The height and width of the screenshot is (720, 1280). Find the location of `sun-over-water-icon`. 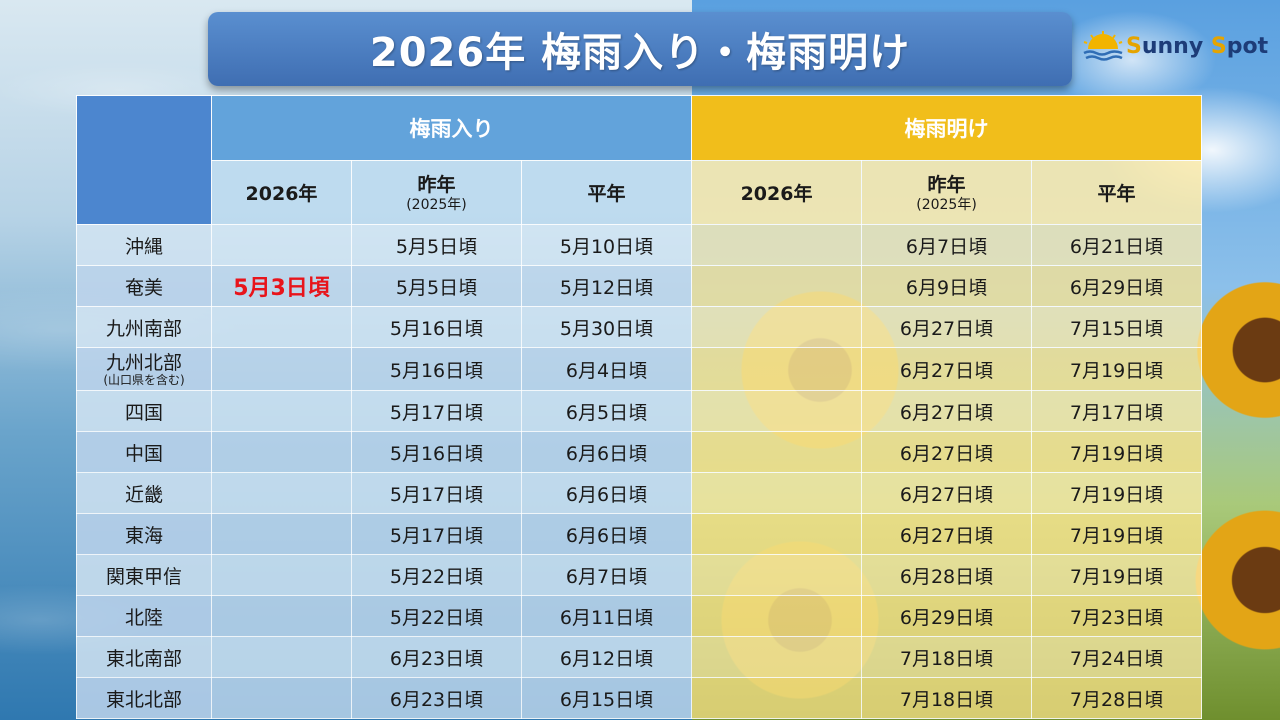

sun-over-water-icon is located at coordinates (1103, 46).